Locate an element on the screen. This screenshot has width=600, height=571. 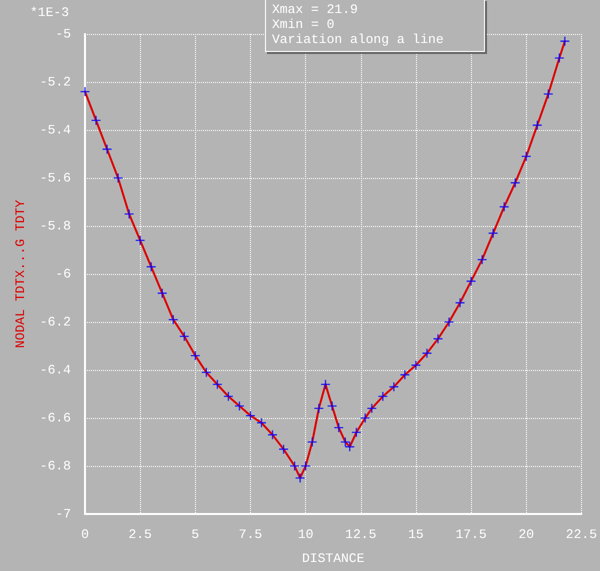
x-tick-label: 5 is located at coordinates (195, 534).